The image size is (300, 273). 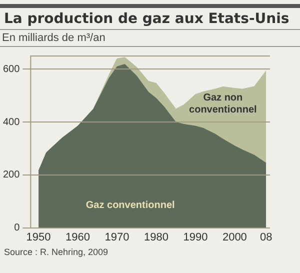 What do you see at coordinates (78, 237) in the screenshot?
I see `x-tick-label: 1960` at bounding box center [78, 237].